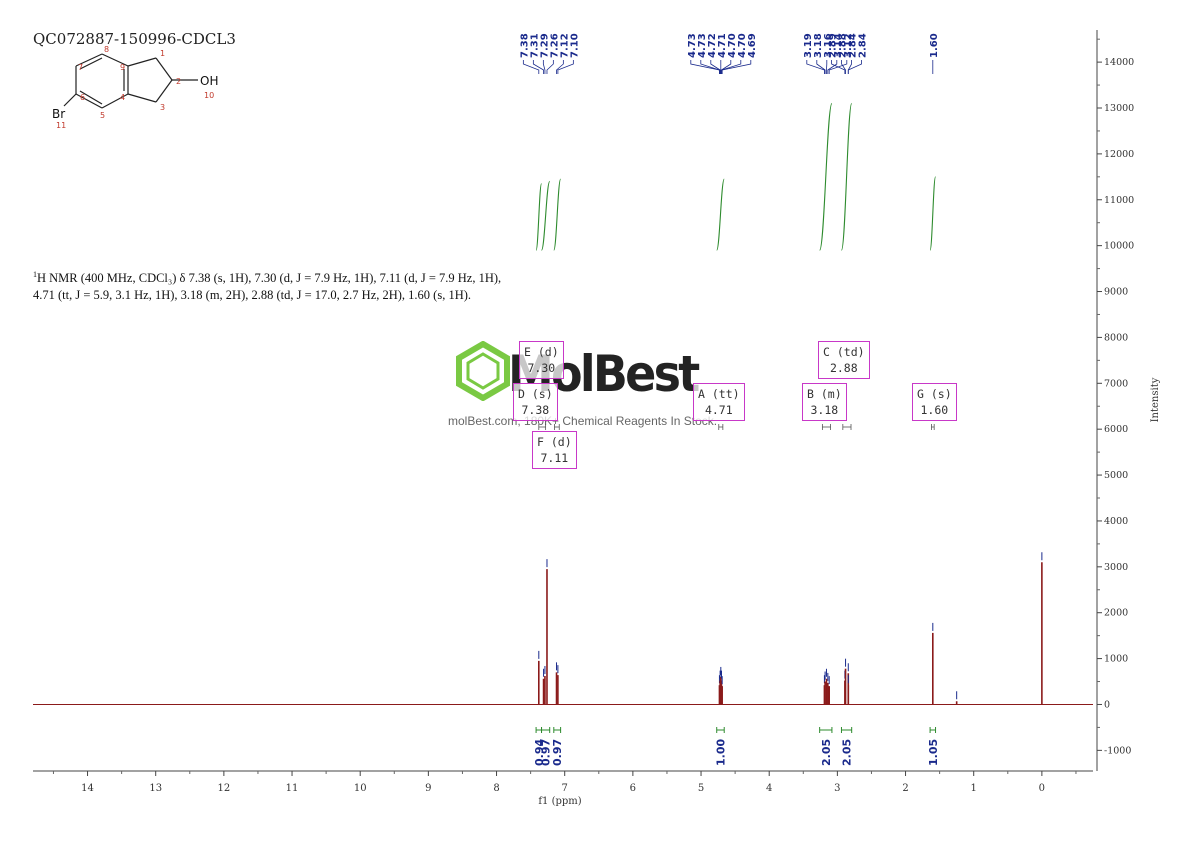 The height and width of the screenshot is (841, 1190). What do you see at coordinates (1116, 613) in the screenshot?
I see `y-tick-label: 2000` at bounding box center [1116, 613].